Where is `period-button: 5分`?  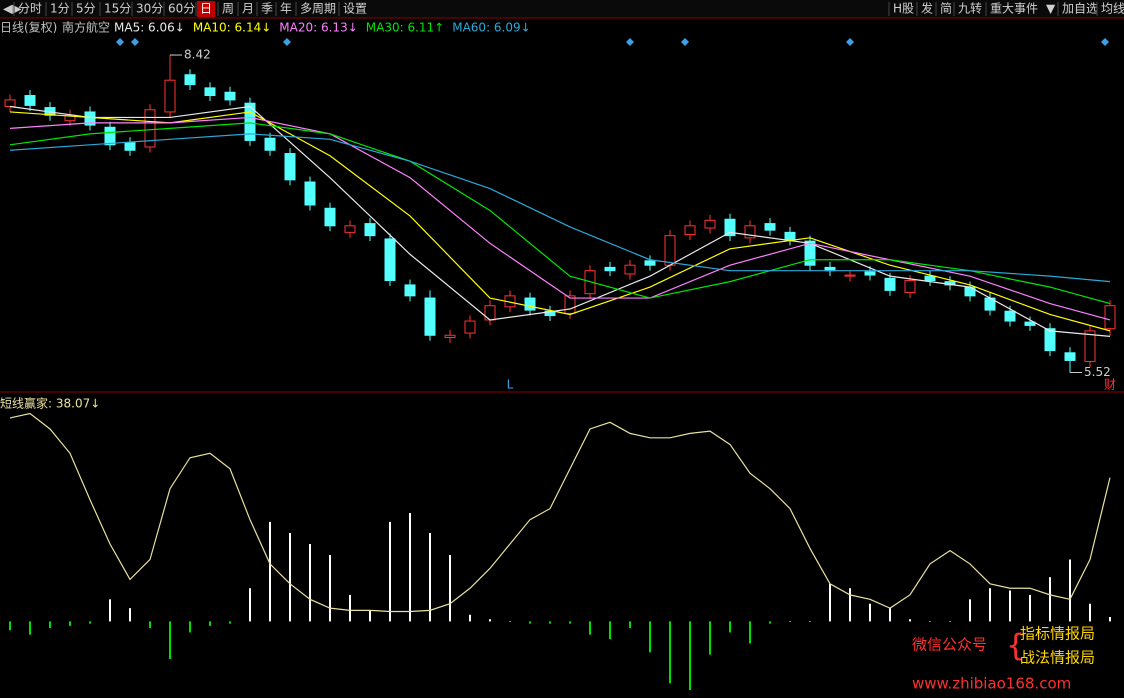 period-button: 5分 is located at coordinates (86, 9).